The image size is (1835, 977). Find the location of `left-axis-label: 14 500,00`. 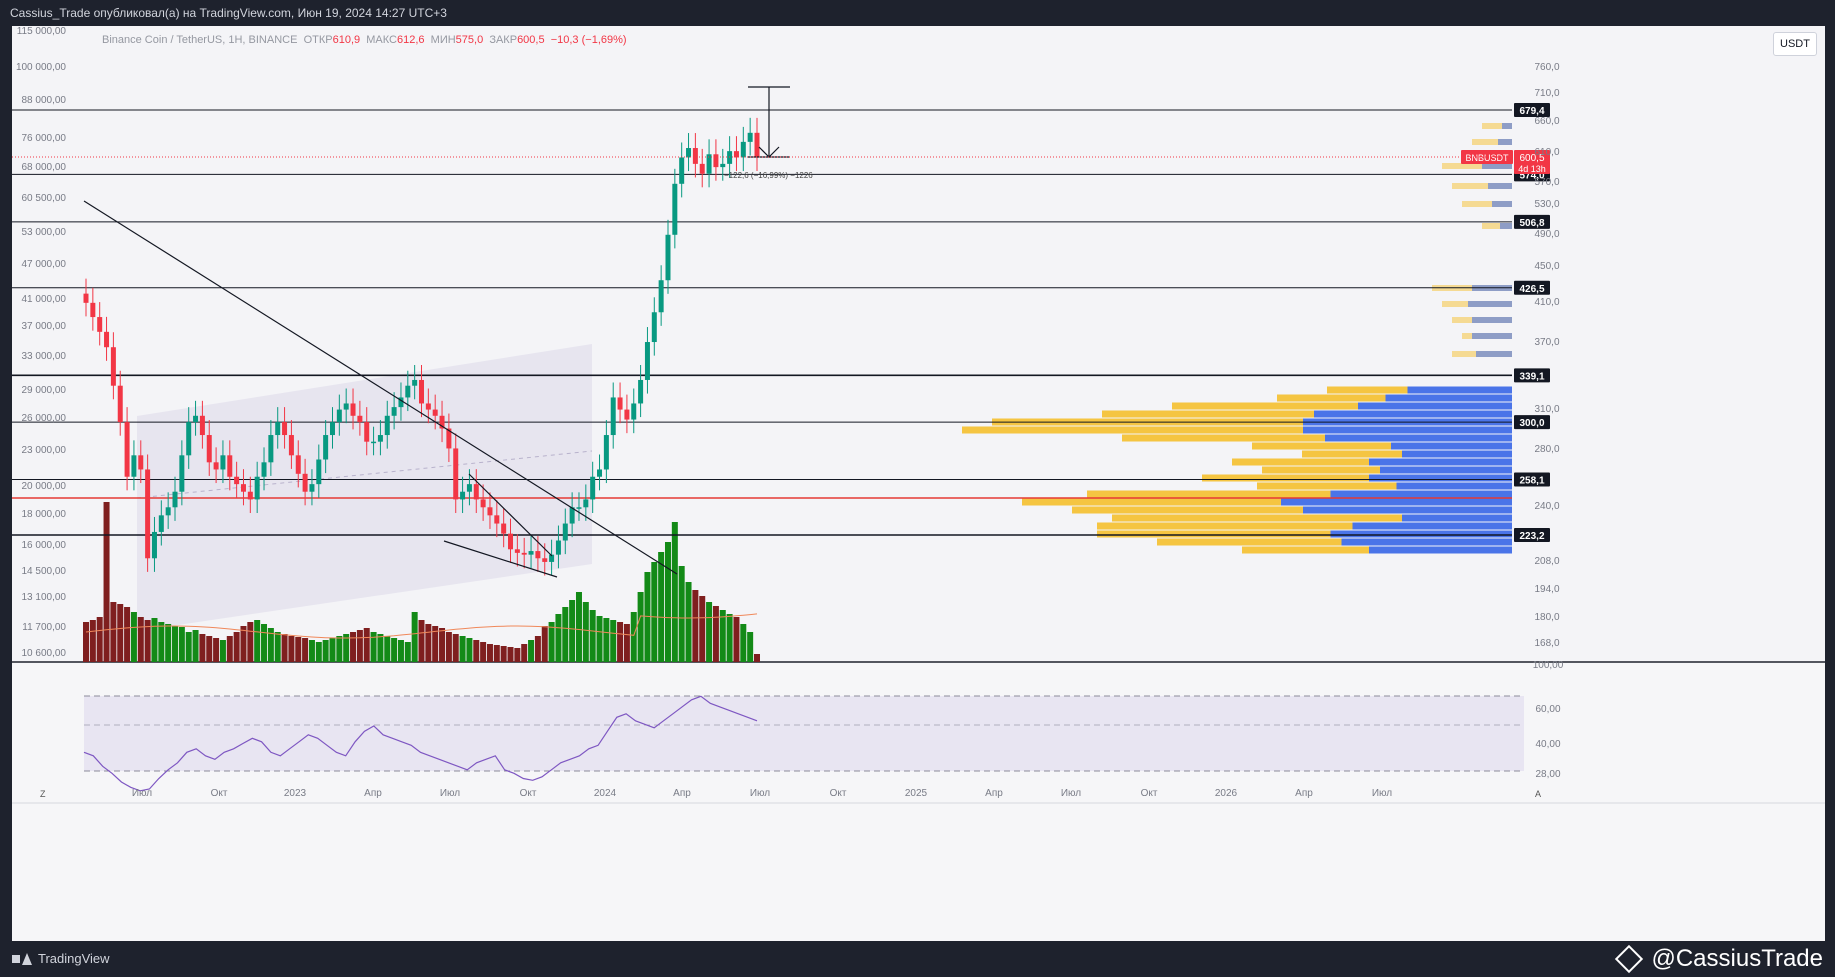

left-axis-label: 14 500,00 is located at coordinates (44, 571).